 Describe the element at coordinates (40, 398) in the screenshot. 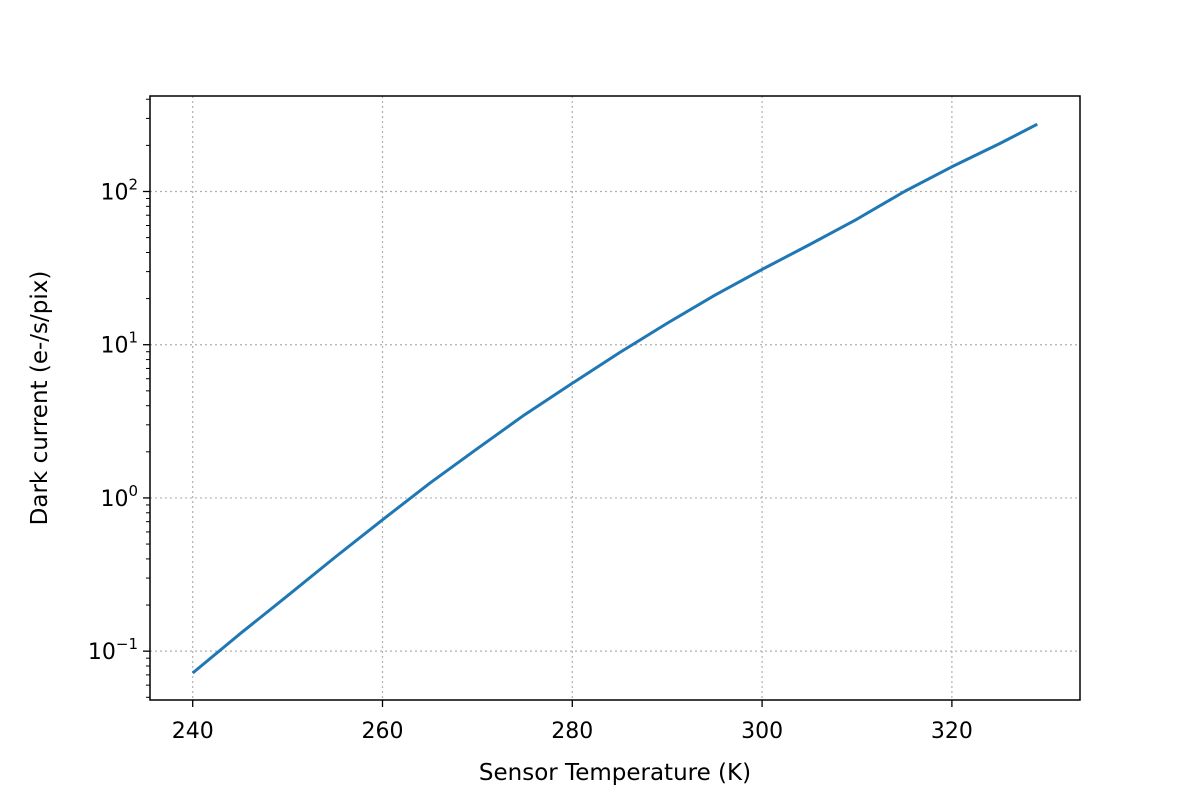

I see `y-axis-label: Dark current (e-/s/pix)` at that location.